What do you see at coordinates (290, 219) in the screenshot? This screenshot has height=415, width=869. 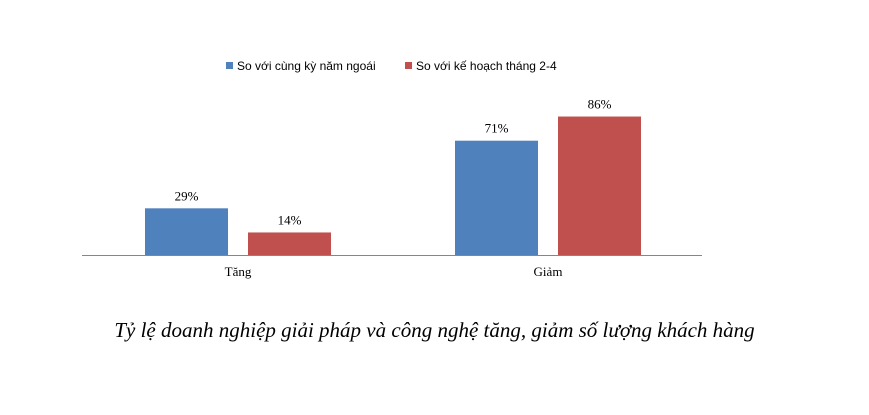 I see `value-label-0-1: 14%` at bounding box center [290, 219].